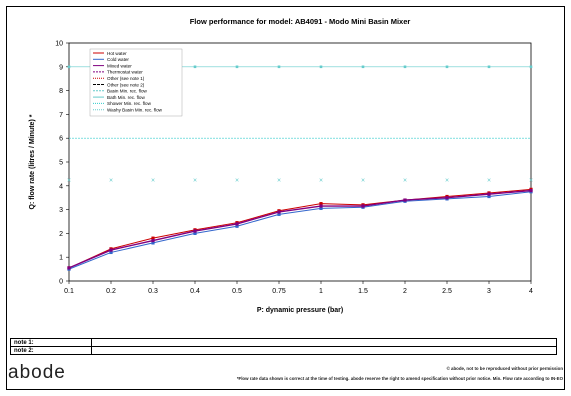 The height and width of the screenshot is (396, 571). I want to click on x-tick-label: 0.75, so click(279, 291).